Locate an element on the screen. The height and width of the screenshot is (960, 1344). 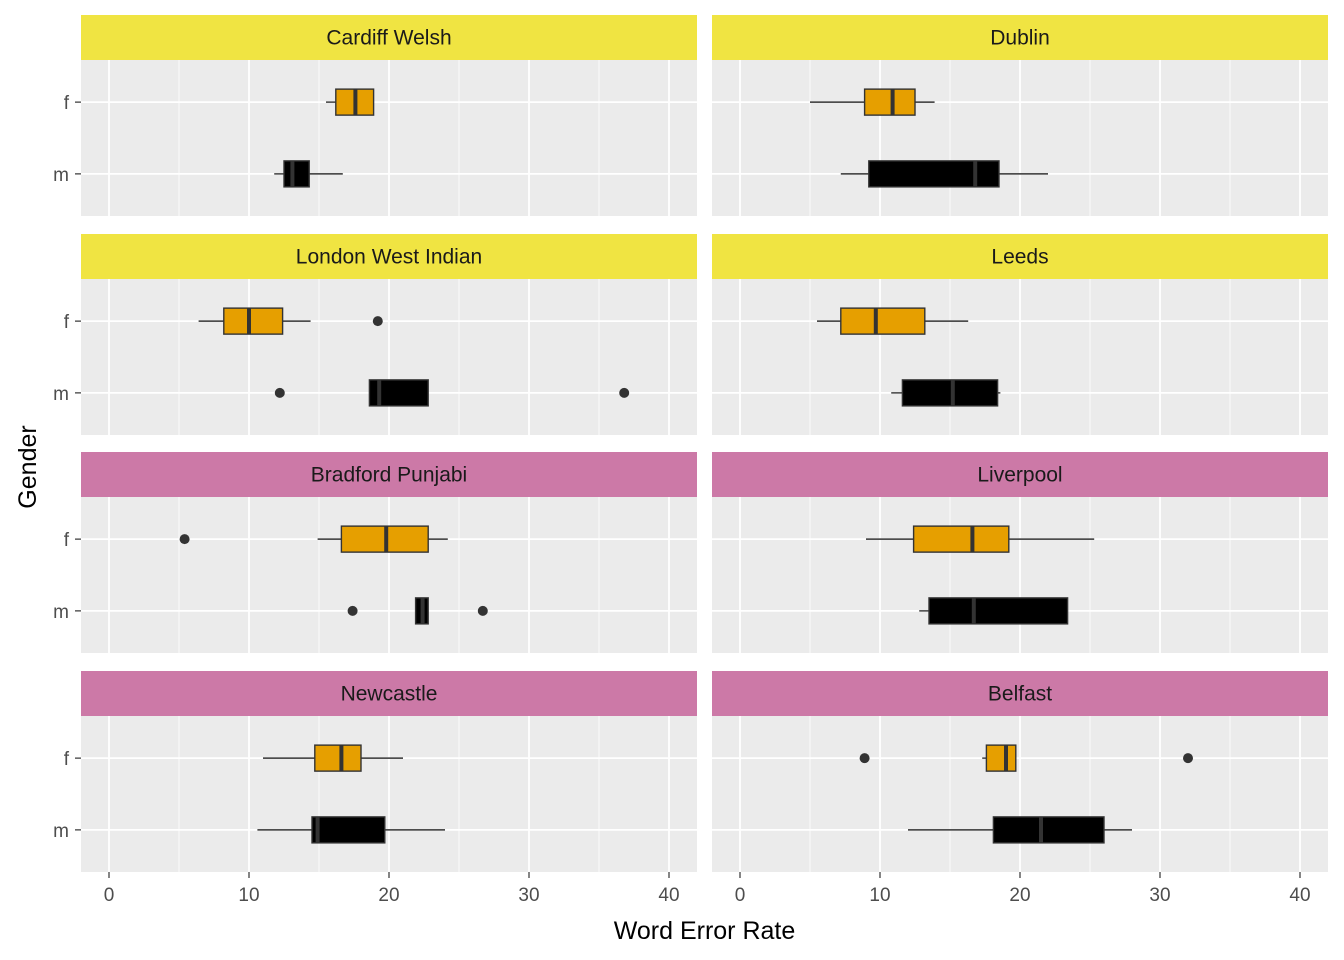
facet-title: Cardiff Welsh is located at coordinates (388, 38).